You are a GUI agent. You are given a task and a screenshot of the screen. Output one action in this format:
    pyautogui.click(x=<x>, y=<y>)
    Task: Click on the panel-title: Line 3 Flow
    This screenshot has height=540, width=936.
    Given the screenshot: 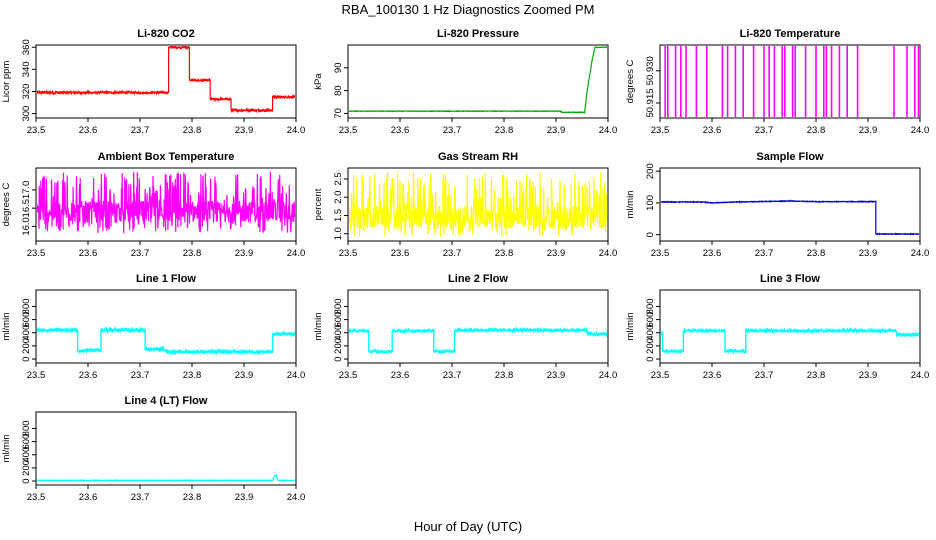 What is the action you would take?
    pyautogui.click(x=790, y=279)
    